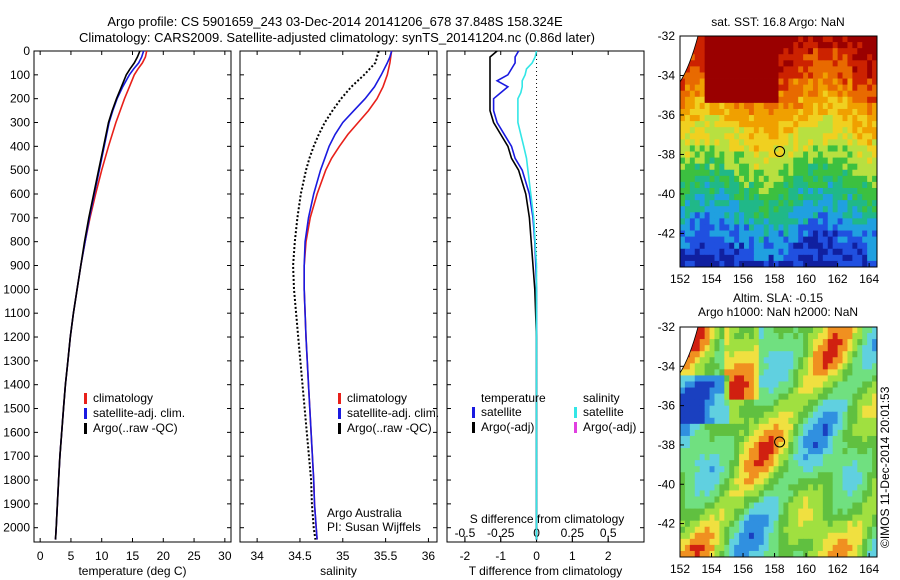 Image resolution: width=900 pixels, height=580 pixels. What do you see at coordinates (20, 242) in the screenshot?
I see `depth-tick-label: 800` at bounding box center [20, 242].